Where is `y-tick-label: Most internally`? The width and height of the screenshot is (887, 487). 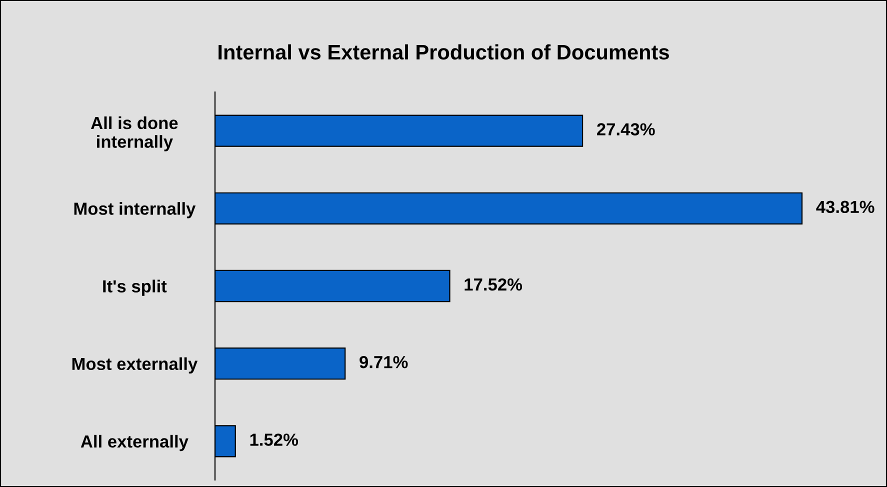 y-tick-label: Most internally is located at coordinates (135, 210).